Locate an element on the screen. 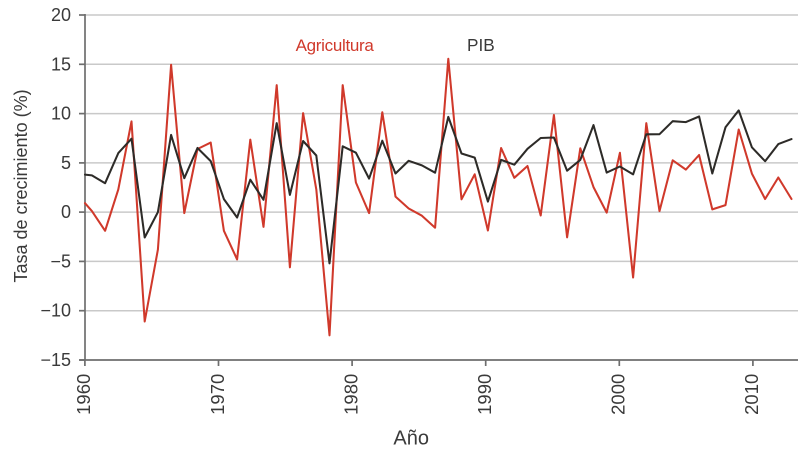 The image size is (810, 455). svg-text: 0 is located at coordinates (66, 212).